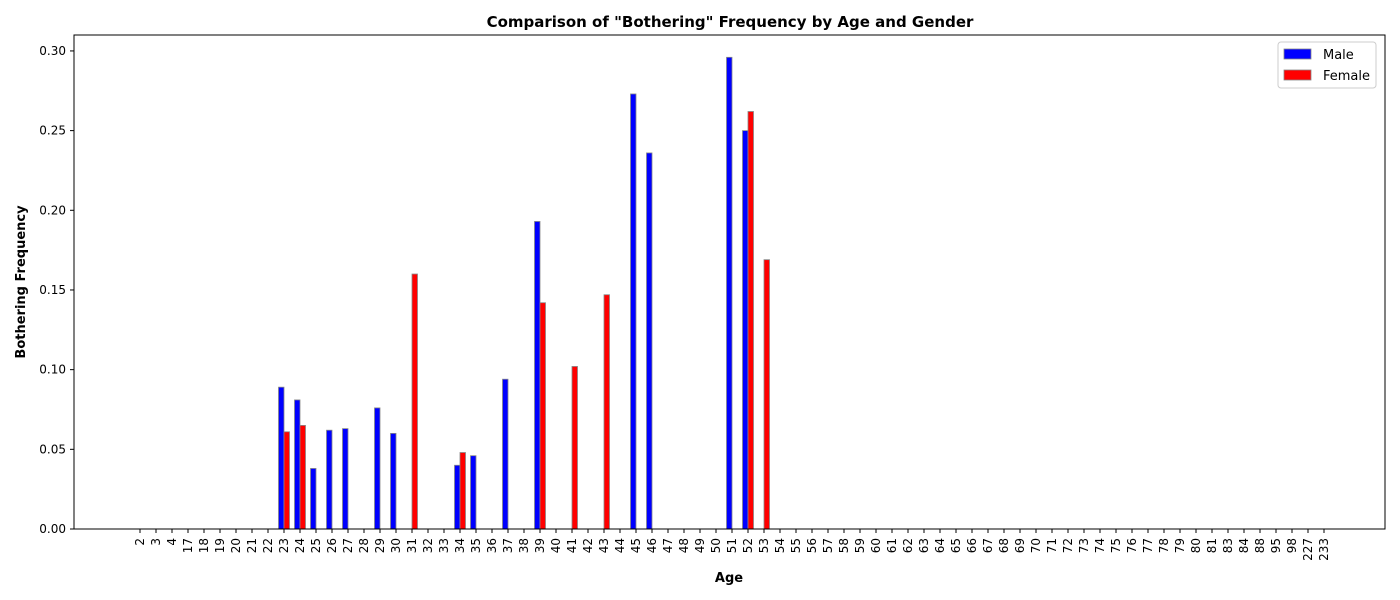 The height and width of the screenshot is (600, 1400). Describe the element at coordinates (412, 545) in the screenshot. I see `x-tick-label: 31` at that location.